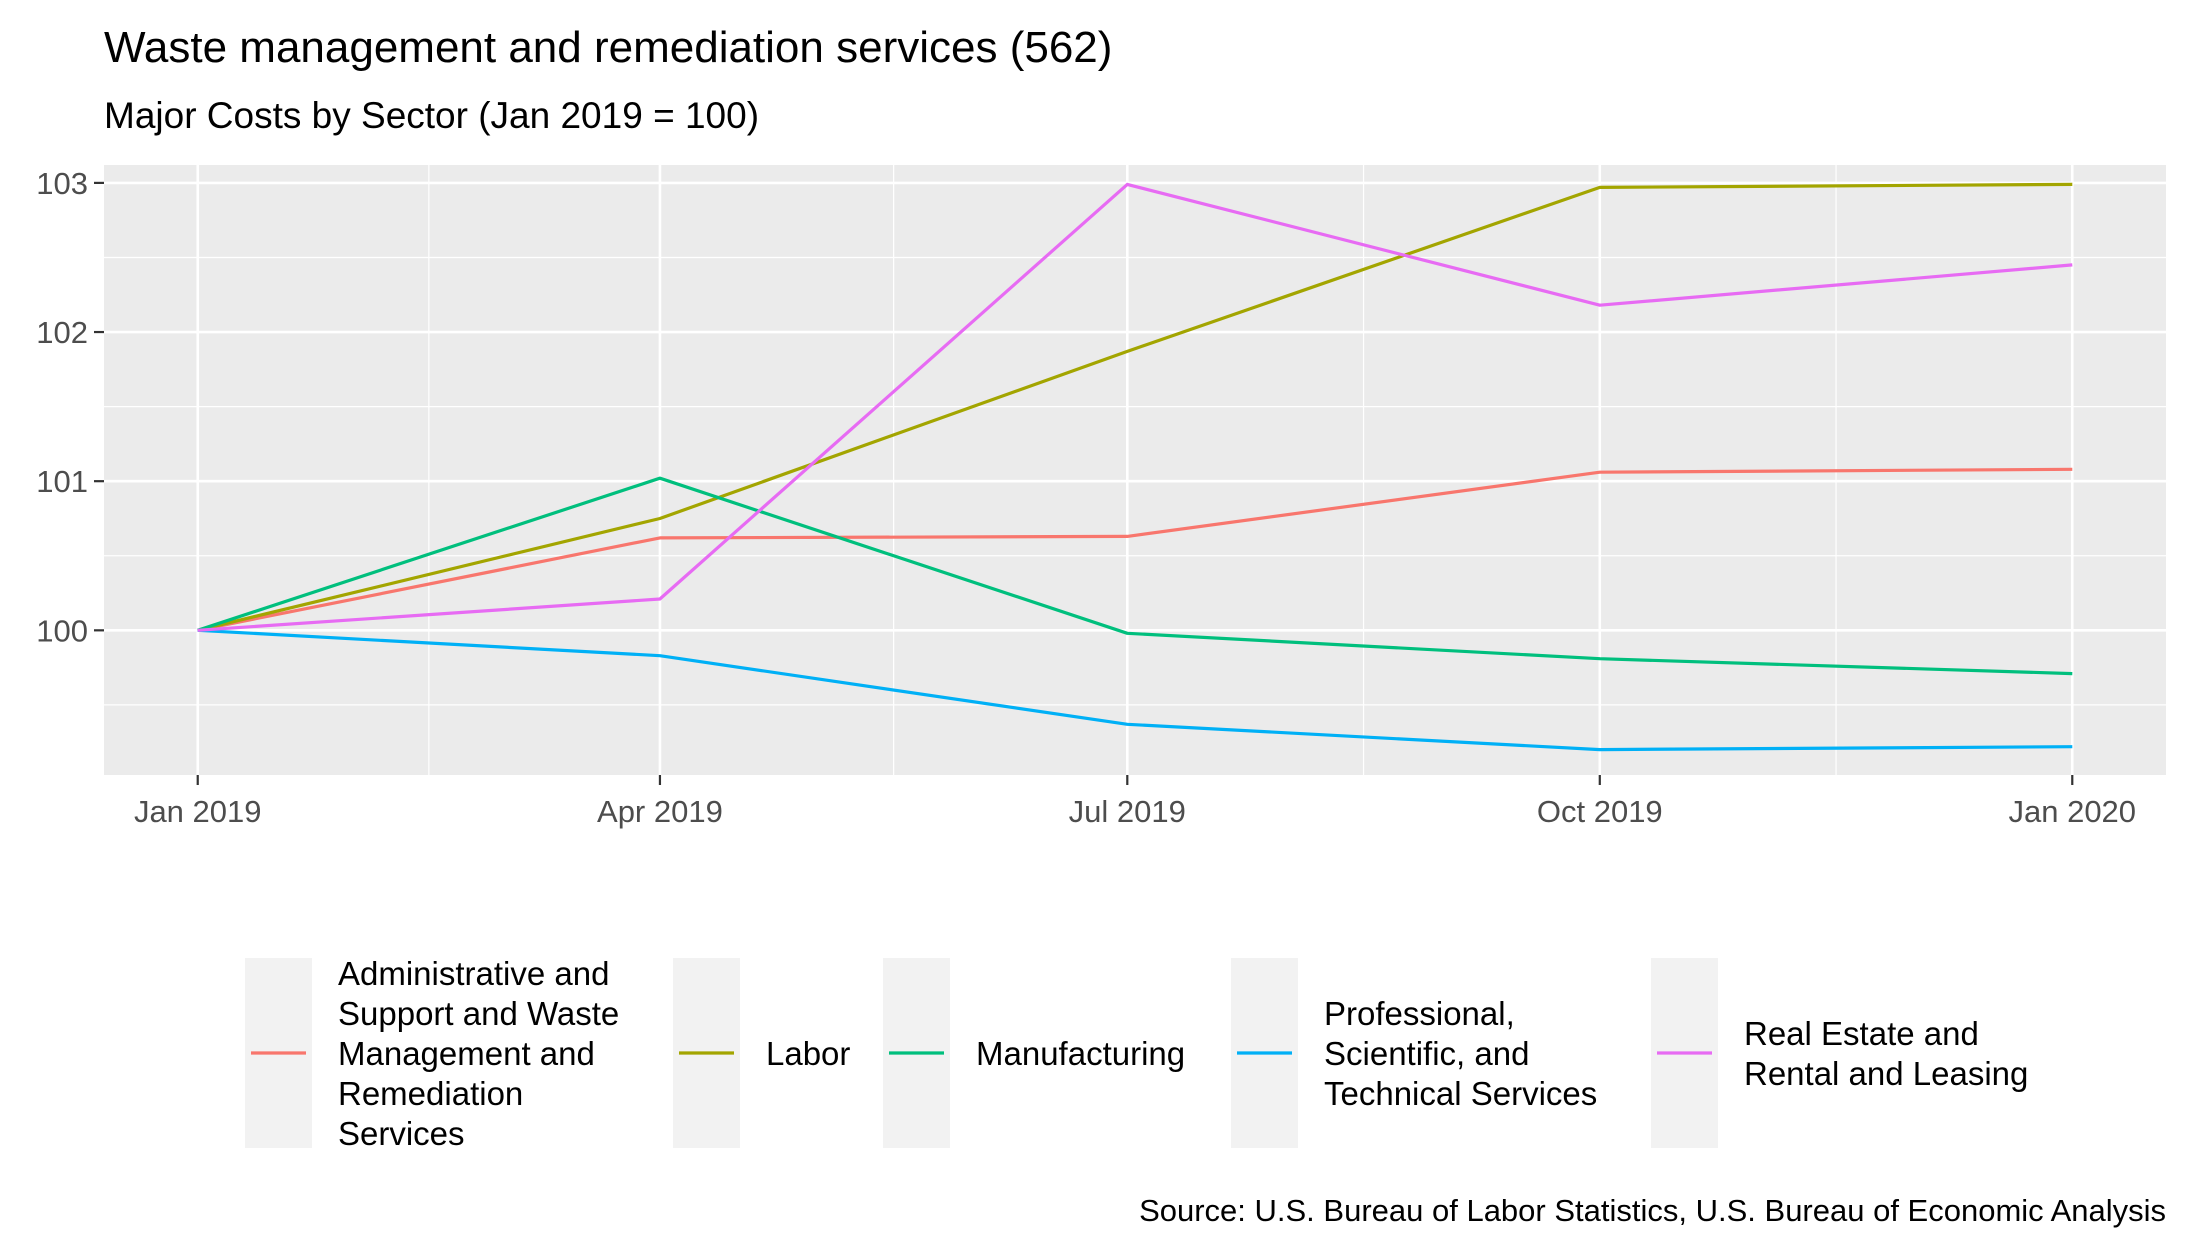  What do you see at coordinates (1600, 811) in the screenshot?
I see `x-tick-label: Oct 2019` at bounding box center [1600, 811].